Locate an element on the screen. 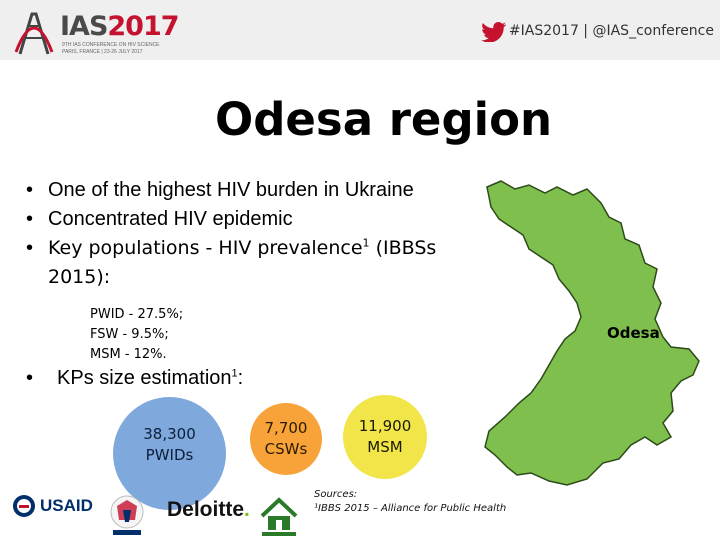  sources-title: Sources: is located at coordinates (336, 494).